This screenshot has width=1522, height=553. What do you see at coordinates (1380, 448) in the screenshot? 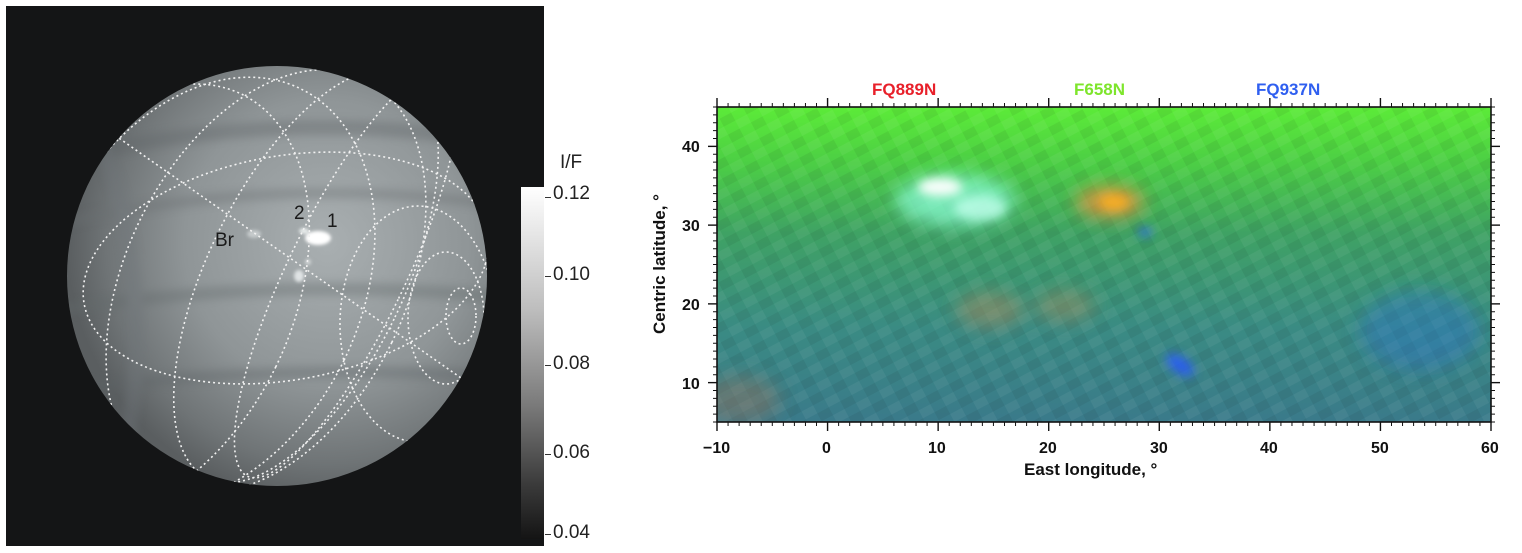
I see `x-tick-label: 50` at bounding box center [1380, 448].